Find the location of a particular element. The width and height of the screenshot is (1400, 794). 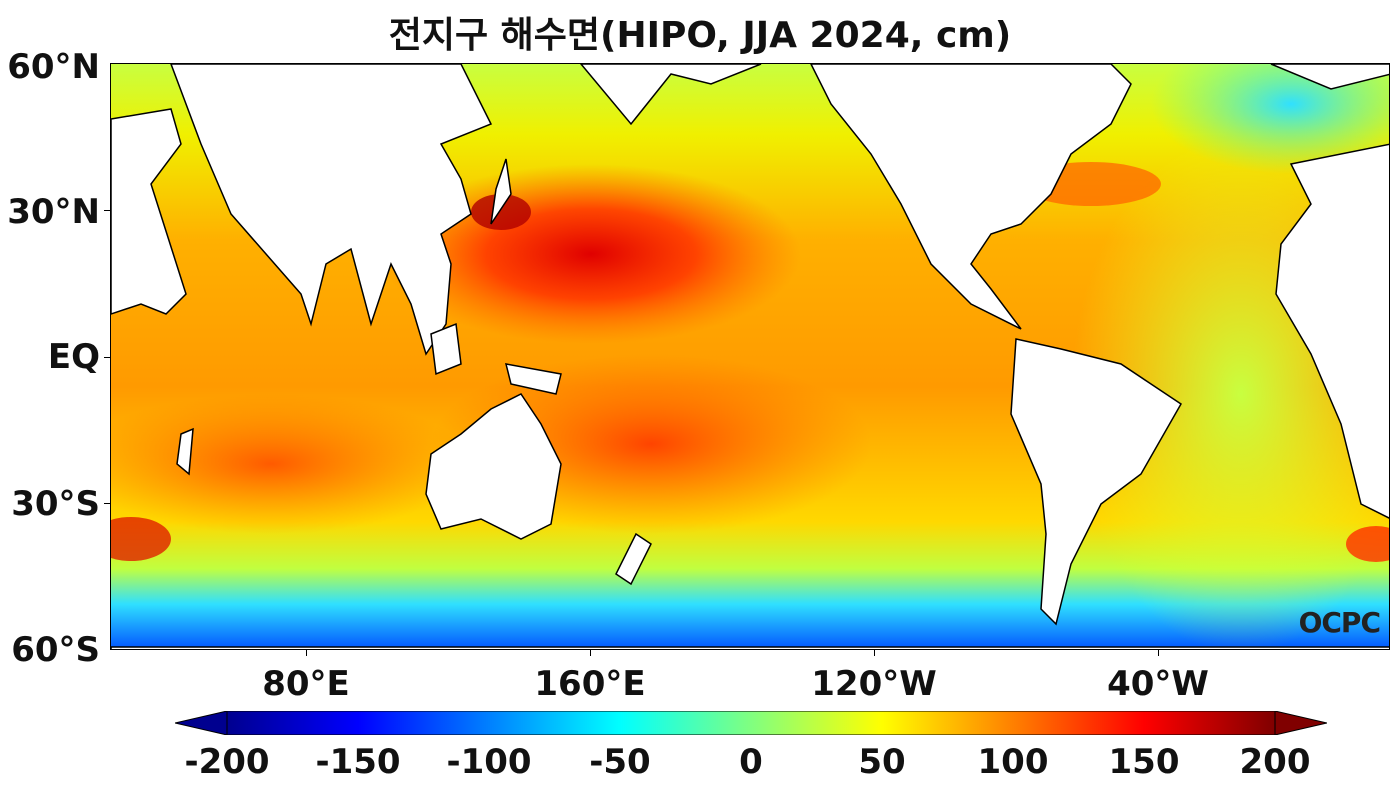

colorbar is located at coordinates (751, 723).